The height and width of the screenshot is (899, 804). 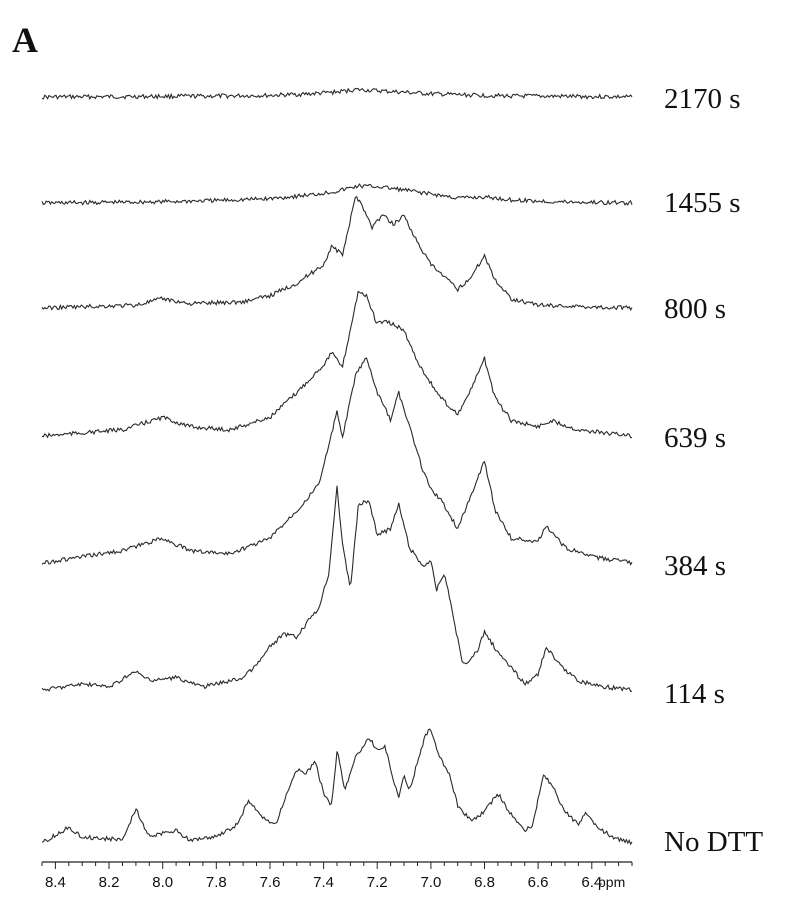 I want to click on x-tick-label: 7.6, so click(x=270, y=882).